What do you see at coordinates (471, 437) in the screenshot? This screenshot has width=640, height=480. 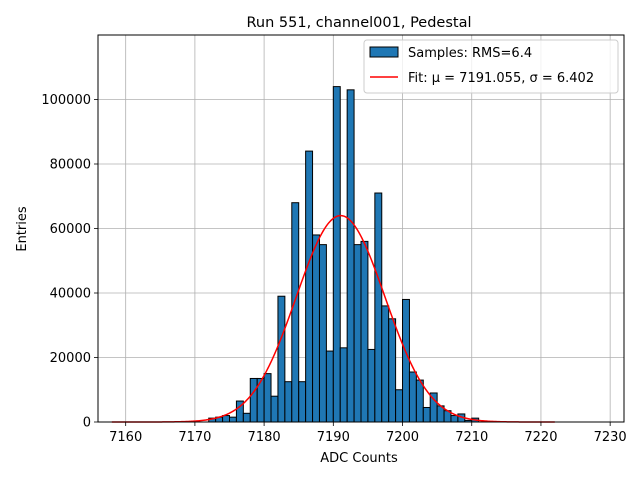 I see `x-tick-label: 7210` at bounding box center [471, 437].